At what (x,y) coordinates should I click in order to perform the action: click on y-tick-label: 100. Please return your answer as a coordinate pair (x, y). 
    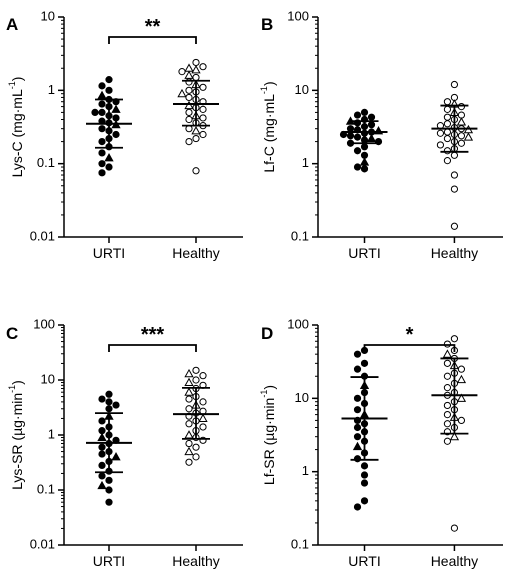
    Looking at the image, I should click on (44, 323).